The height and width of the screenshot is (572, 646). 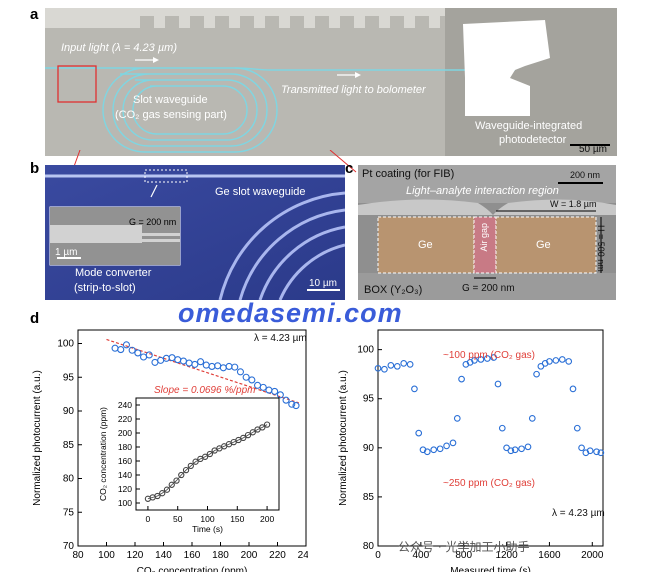 What do you see at coordinates (65, 344) in the screenshot?
I see `main-left-ytick-label: 100` at bounding box center [65, 344].